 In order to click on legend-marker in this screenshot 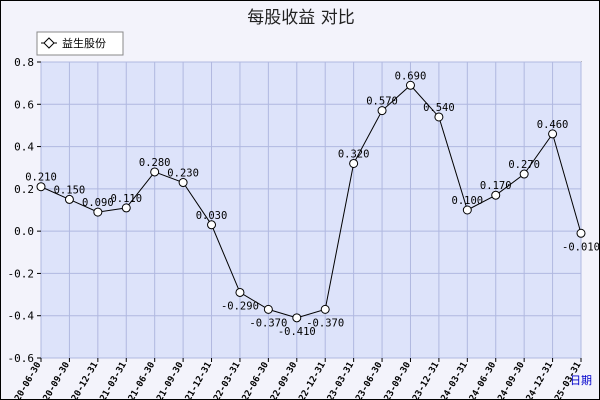, I will do `click(49, 43)`.